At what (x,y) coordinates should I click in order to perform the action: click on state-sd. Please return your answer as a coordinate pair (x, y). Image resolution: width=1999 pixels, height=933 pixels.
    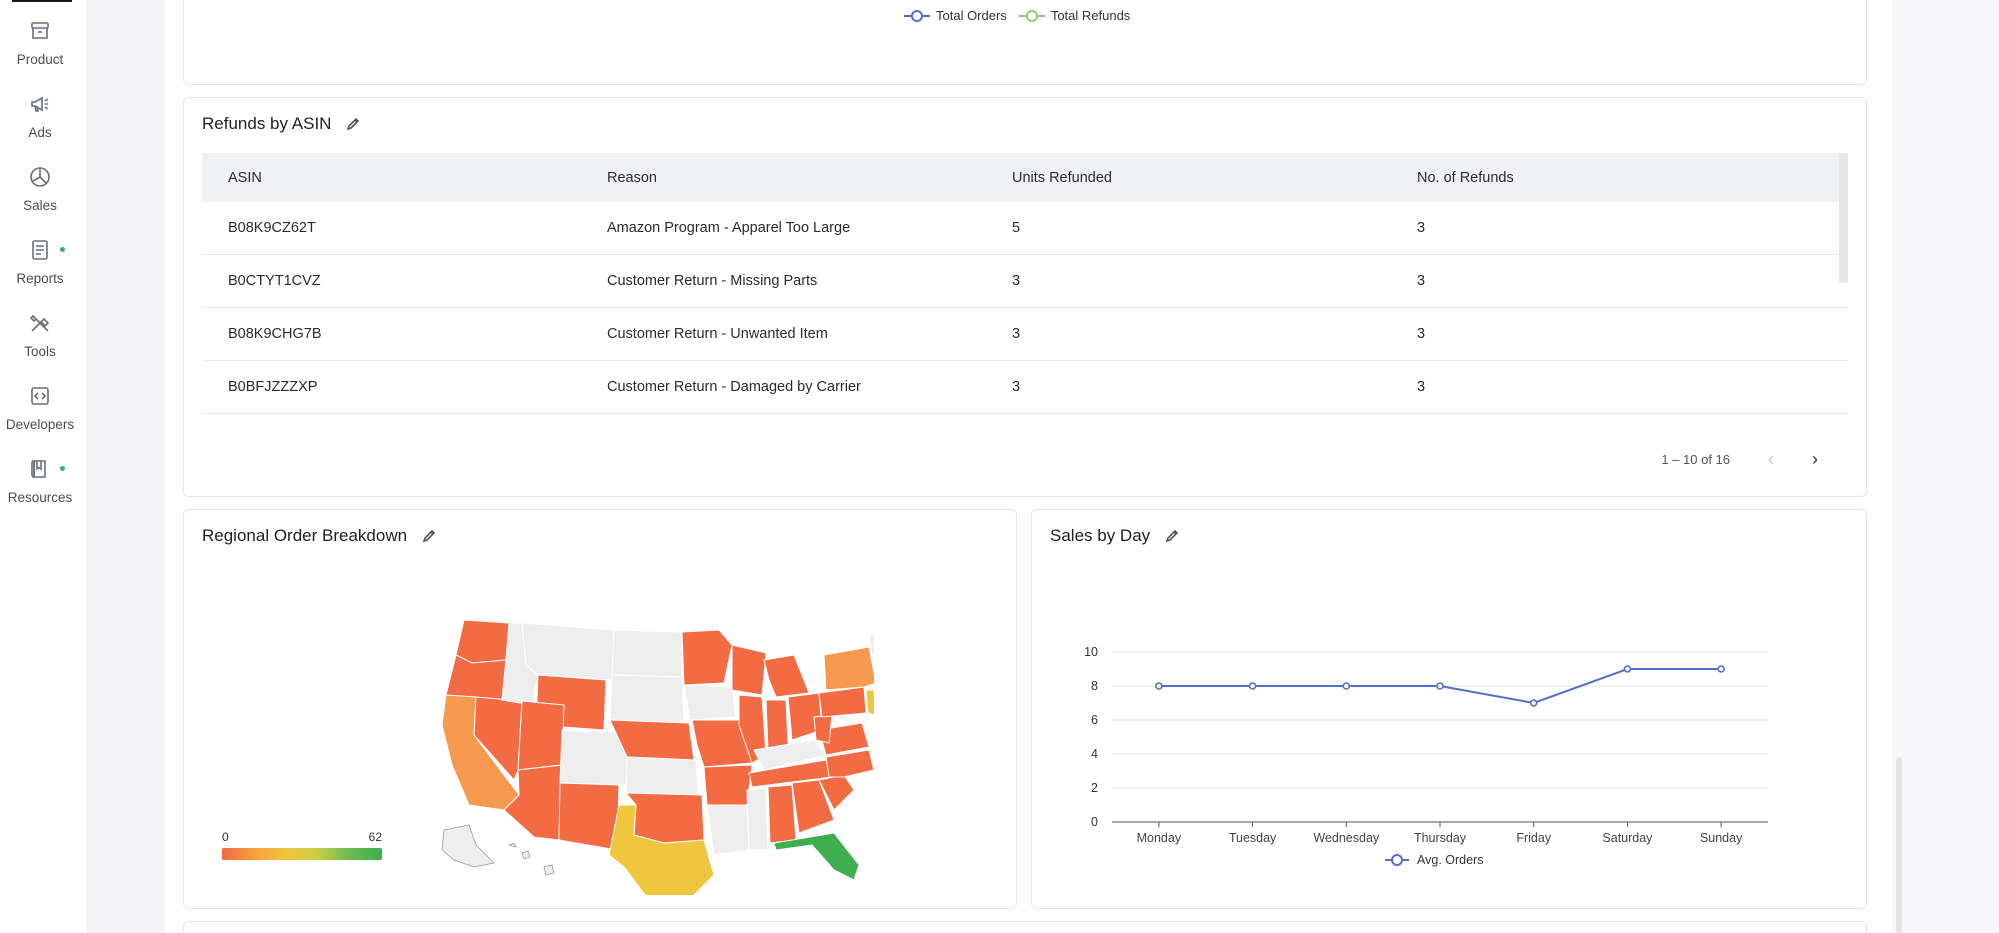
    Looking at the image, I should click on (647, 699).